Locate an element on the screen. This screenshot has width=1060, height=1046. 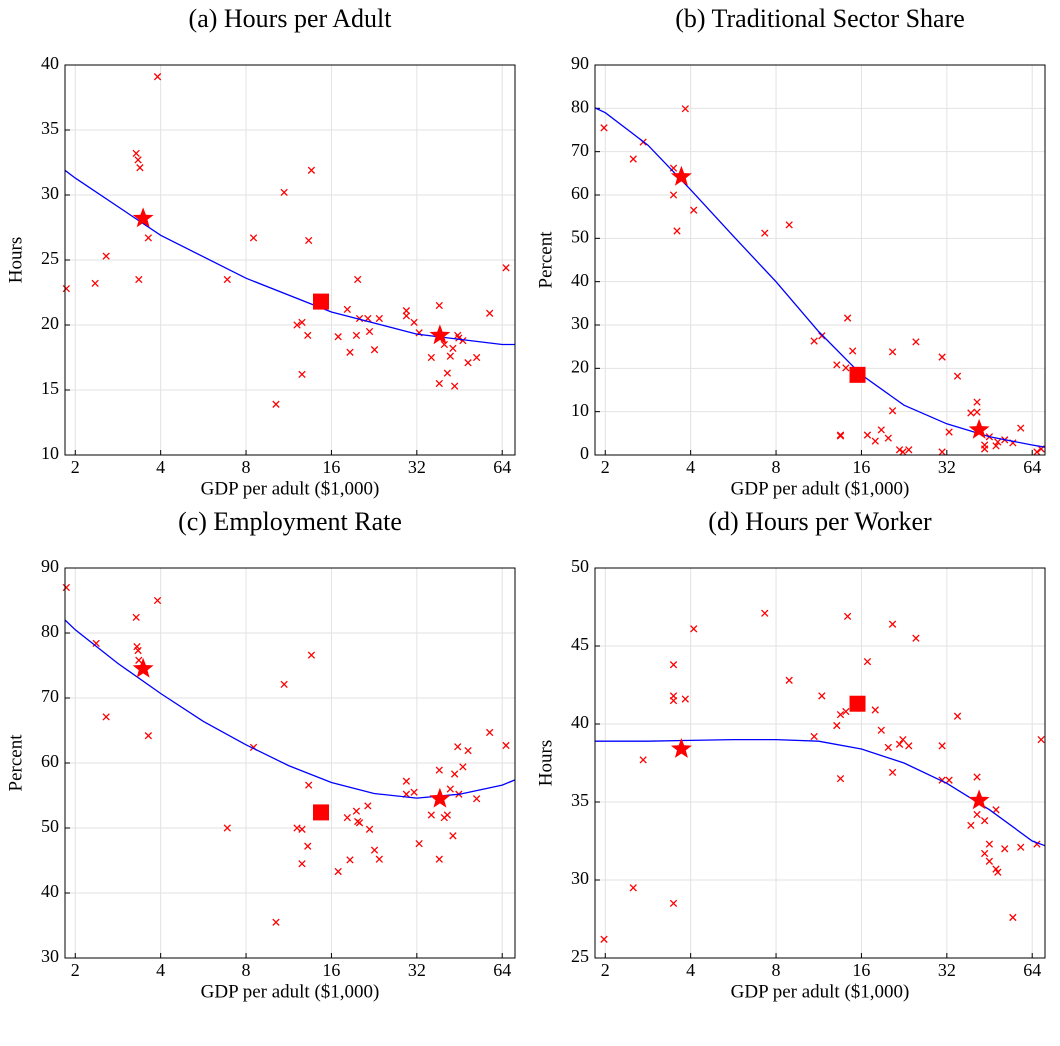
y-tick-label: 60 is located at coordinates (50, 761).